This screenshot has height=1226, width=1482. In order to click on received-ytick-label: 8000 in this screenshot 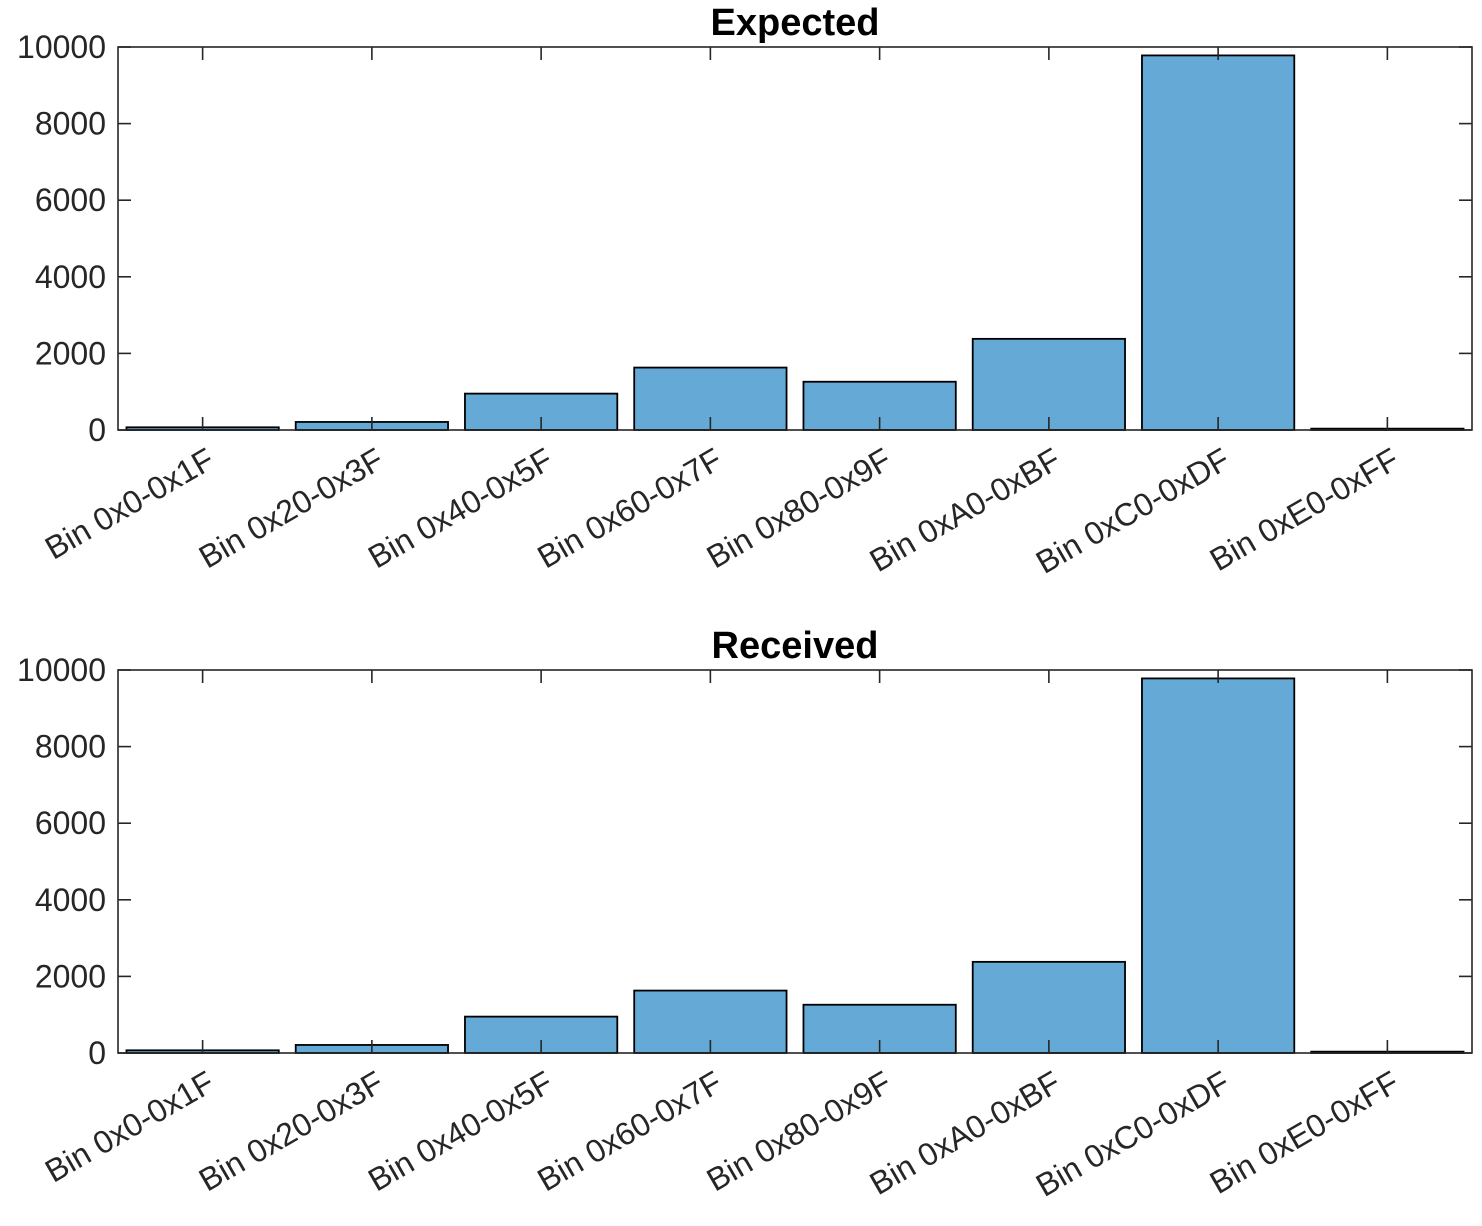, I will do `click(70, 747)`.